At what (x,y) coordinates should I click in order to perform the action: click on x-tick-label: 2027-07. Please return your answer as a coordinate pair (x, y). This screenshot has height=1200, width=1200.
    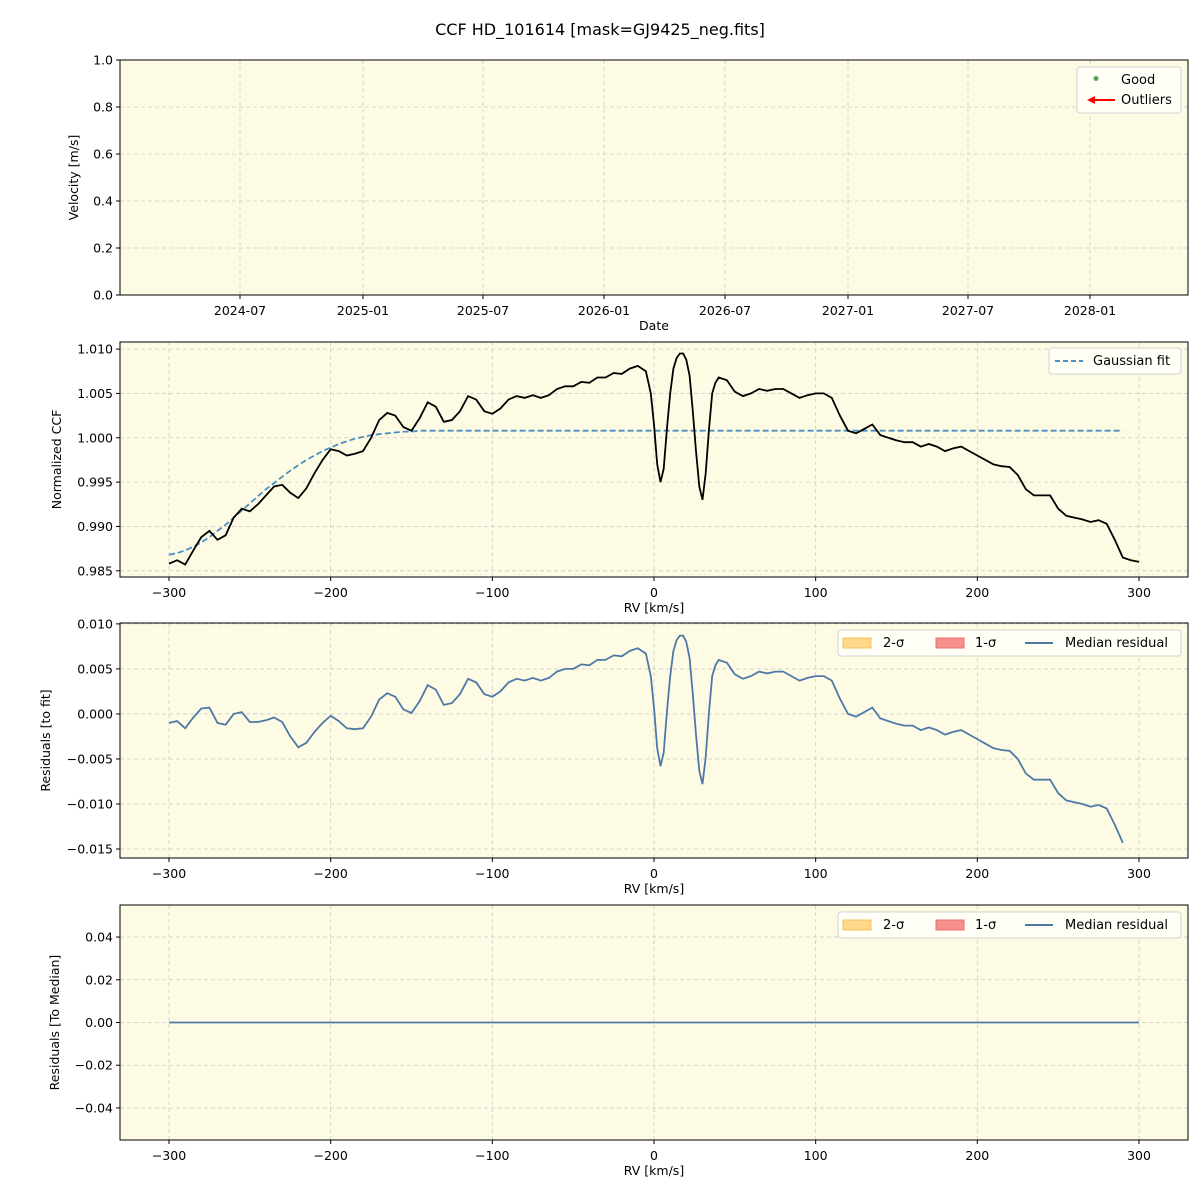
    Looking at the image, I should click on (968, 310).